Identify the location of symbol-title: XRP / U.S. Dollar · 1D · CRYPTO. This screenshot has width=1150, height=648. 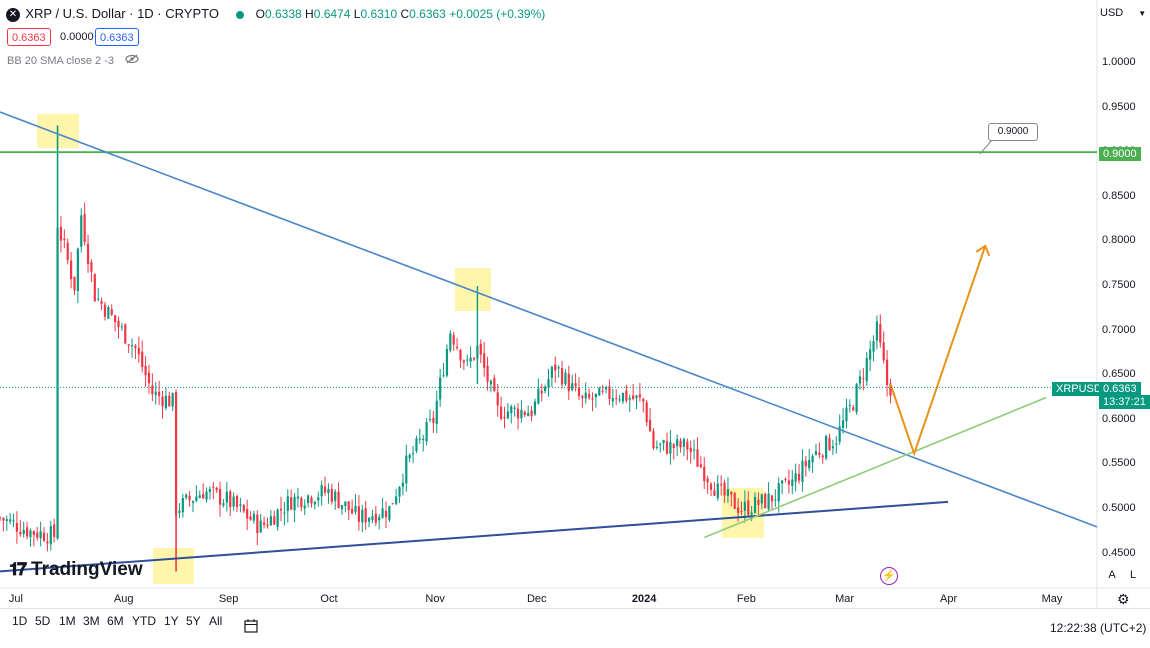
(122, 13).